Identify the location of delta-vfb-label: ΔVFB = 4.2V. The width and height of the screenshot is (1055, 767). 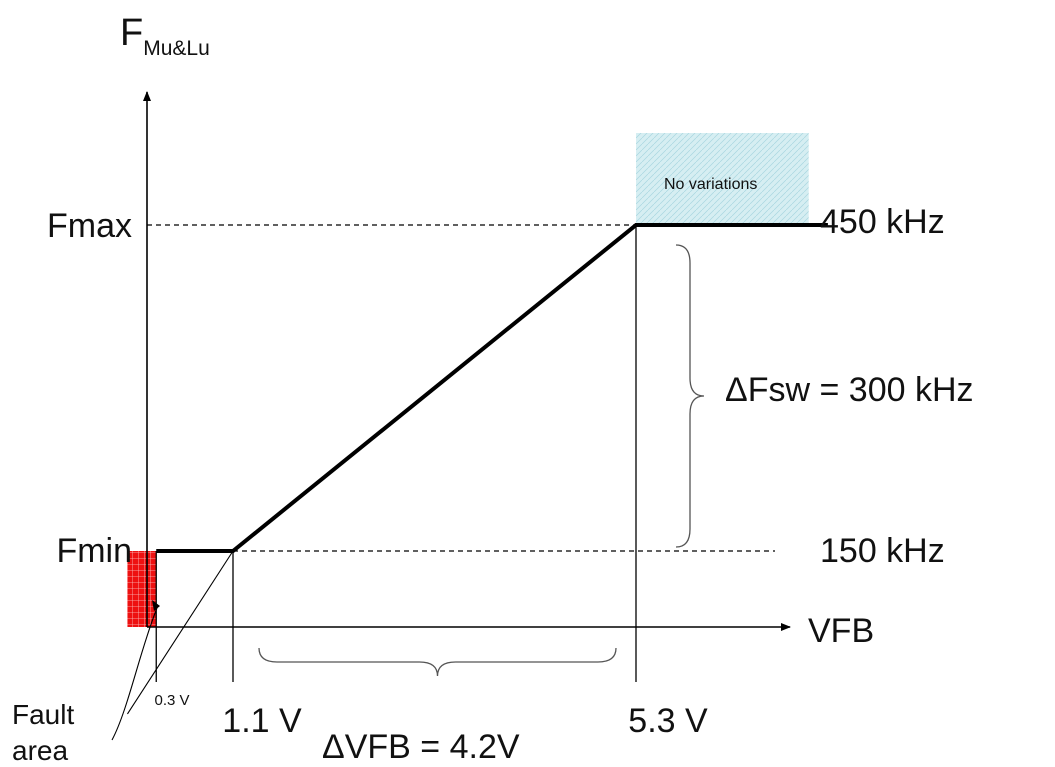
(421, 747).